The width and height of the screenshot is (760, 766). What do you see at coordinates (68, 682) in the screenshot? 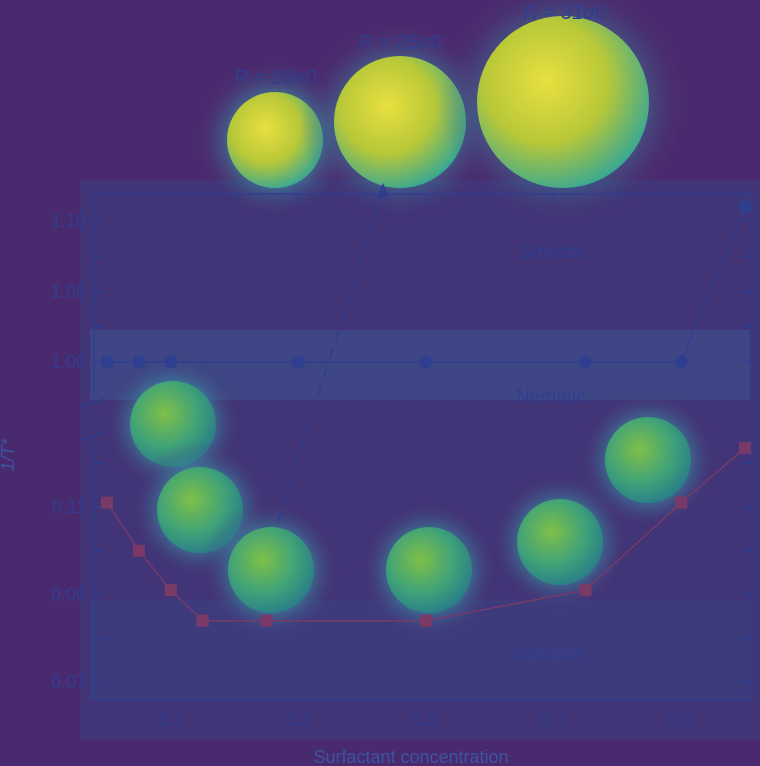
I see `y-tick-label: 0.07` at bounding box center [68, 682].